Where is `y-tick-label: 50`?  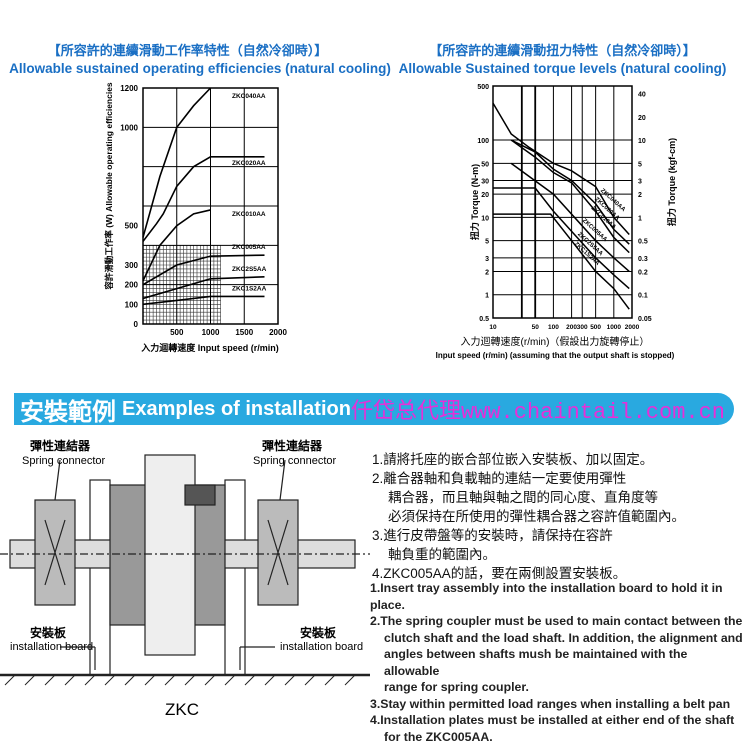
y-tick-label: 50 is located at coordinates (485, 164).